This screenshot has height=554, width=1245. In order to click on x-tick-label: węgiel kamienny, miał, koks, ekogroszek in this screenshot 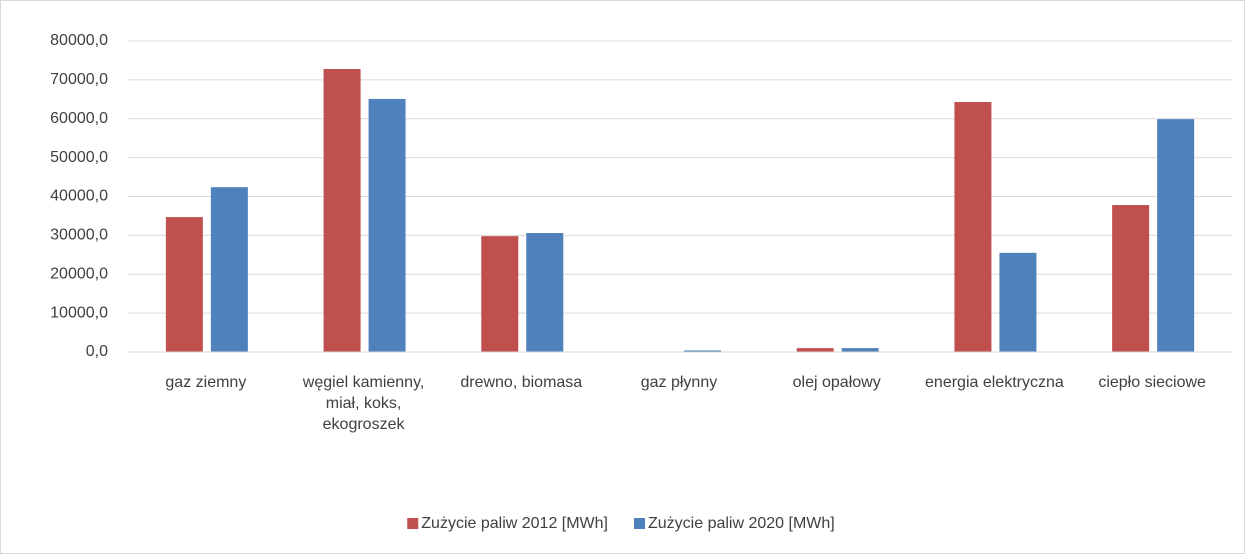, I will do `click(363, 403)`.